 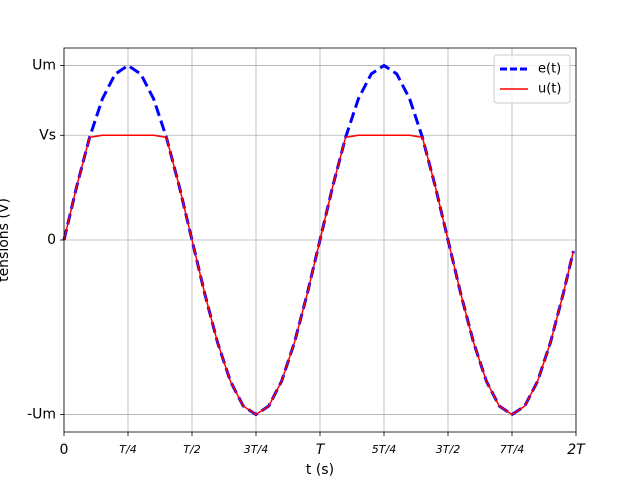 What do you see at coordinates (512, 449) in the screenshot?
I see `x-tick-label: 7T/4` at bounding box center [512, 449].